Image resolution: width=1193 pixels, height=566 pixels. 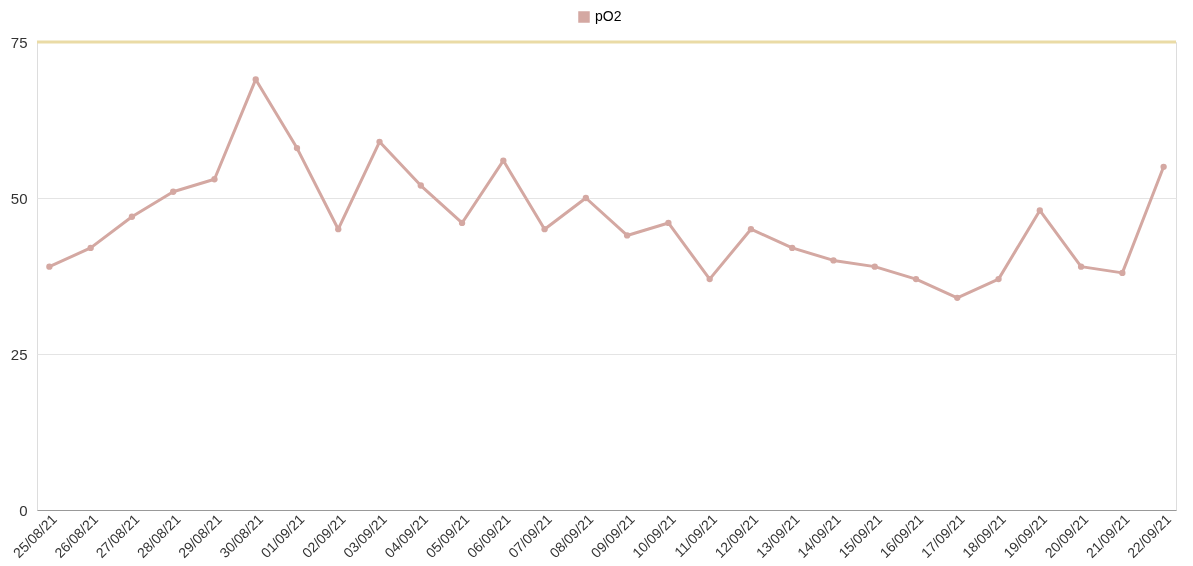 I want to click on y-tick-label: 25, so click(x=19, y=354).